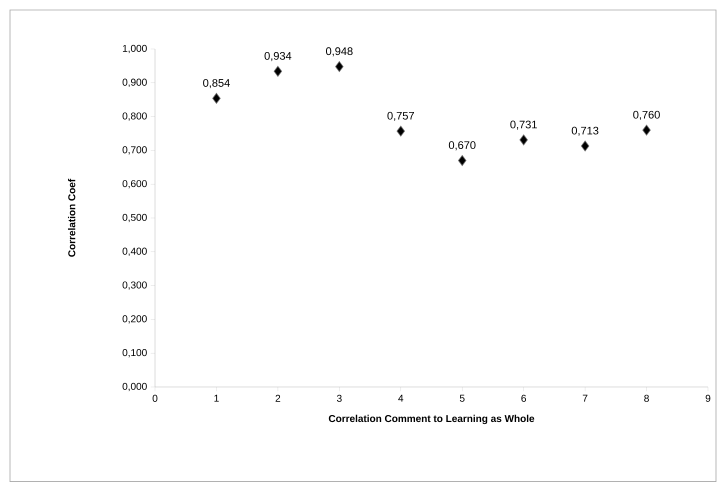 Image resolution: width=721 pixels, height=482 pixels. Describe the element at coordinates (431, 419) in the screenshot. I see `x-axis-title: Correlation Comment to Learning as Whole` at that location.